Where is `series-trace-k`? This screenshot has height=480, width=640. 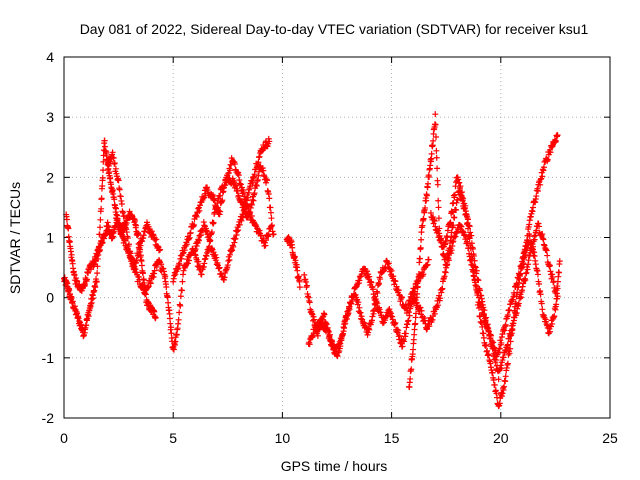
series-trace-k is located at coordinates (495, 267).